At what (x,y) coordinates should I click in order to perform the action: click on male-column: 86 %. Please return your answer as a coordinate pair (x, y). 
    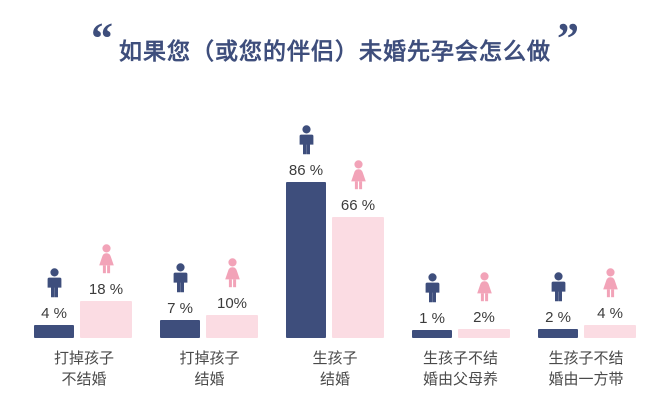
    Looking at the image, I should click on (306, 231).